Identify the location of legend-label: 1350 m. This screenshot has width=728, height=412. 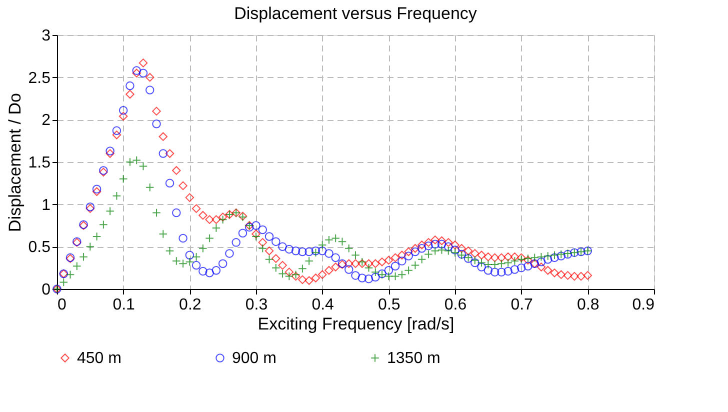
(413, 358).